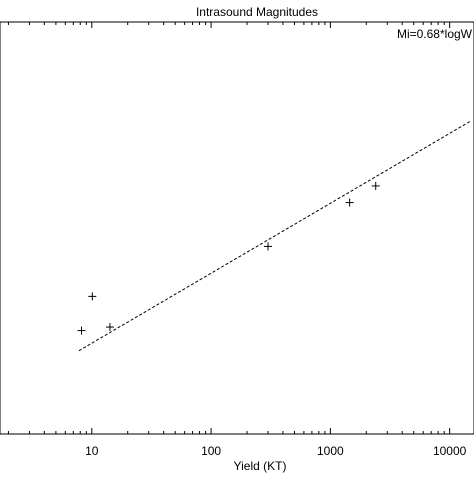 This screenshot has width=474, height=479. Describe the element at coordinates (92, 451) in the screenshot. I see `x-tick-label: 10` at that location.